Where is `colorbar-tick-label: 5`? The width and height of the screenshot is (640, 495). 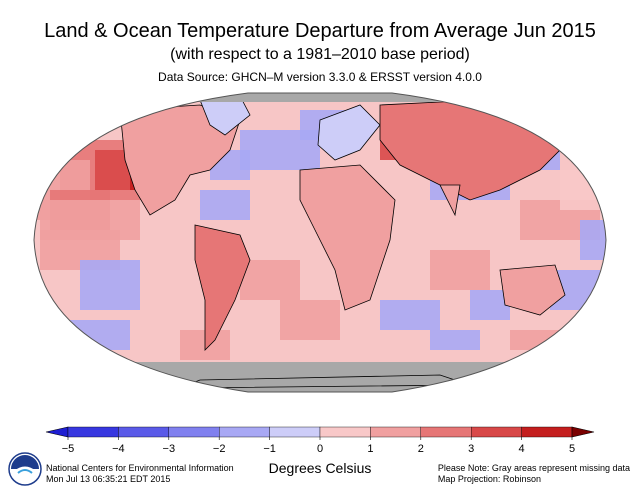
colorbar-tick-label: 5 is located at coordinates (572, 449).